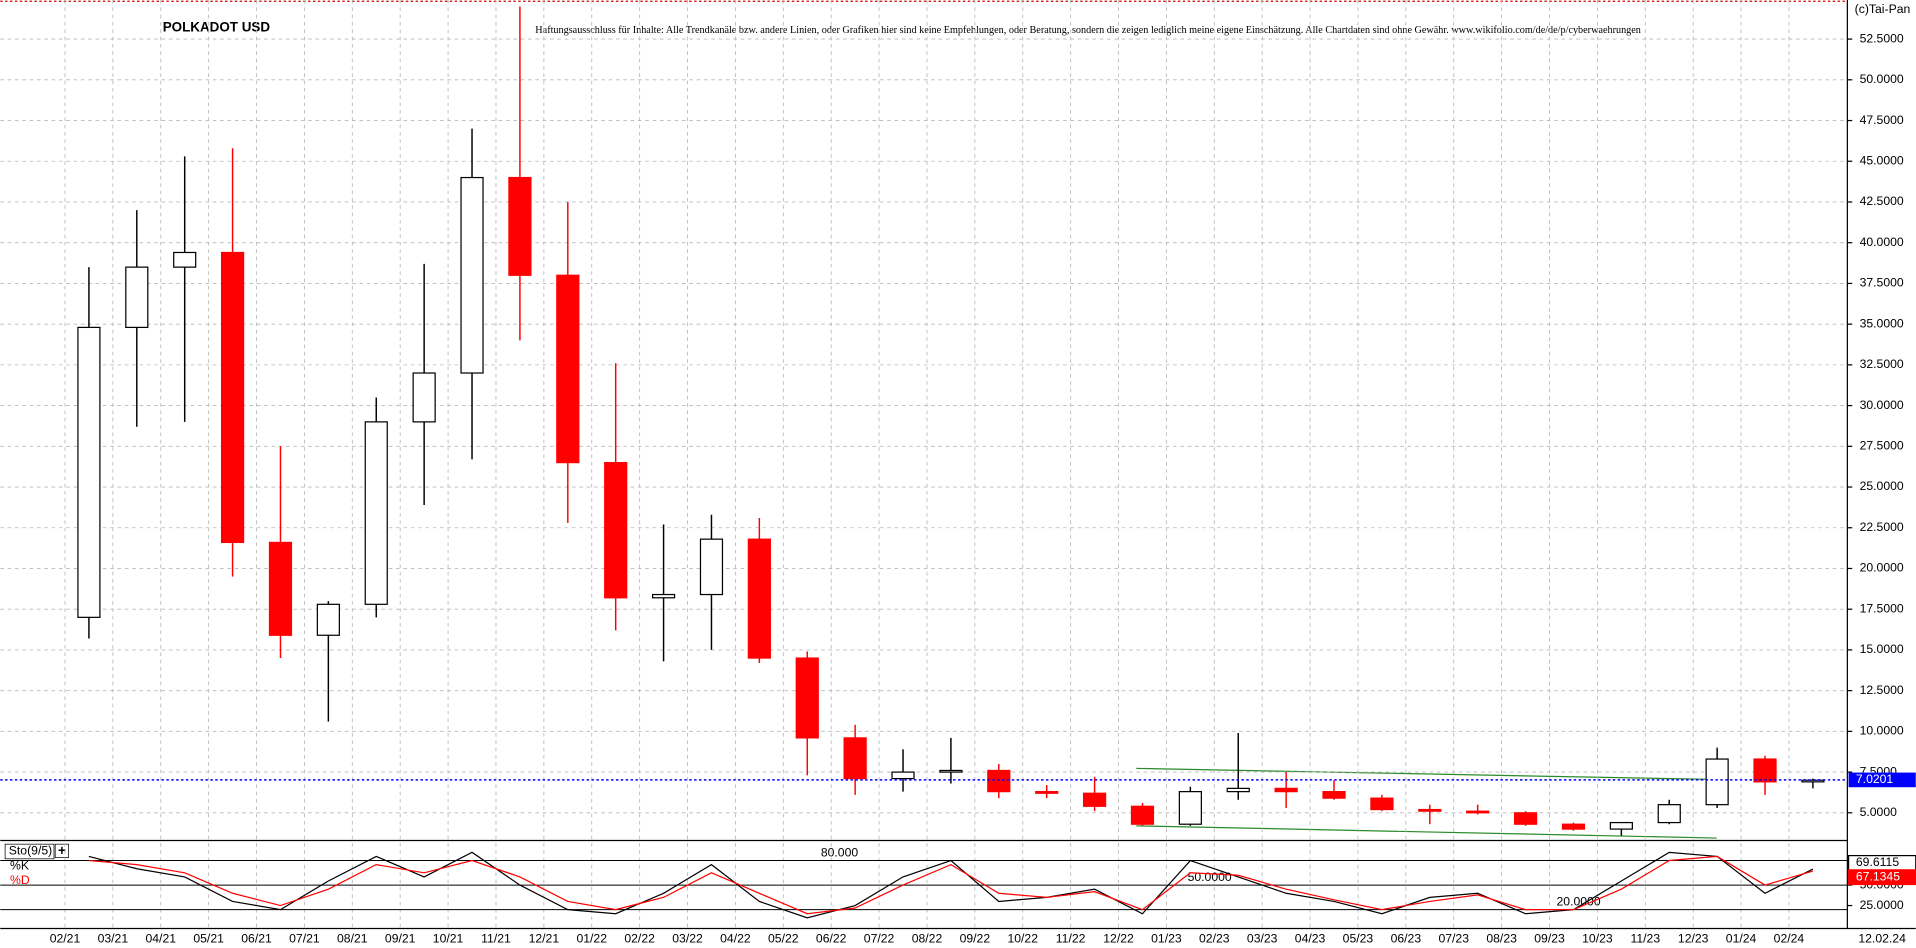 The width and height of the screenshot is (1916, 948). What do you see at coordinates (1882, 939) in the screenshot?
I see `date-label: 12.02.24` at bounding box center [1882, 939].